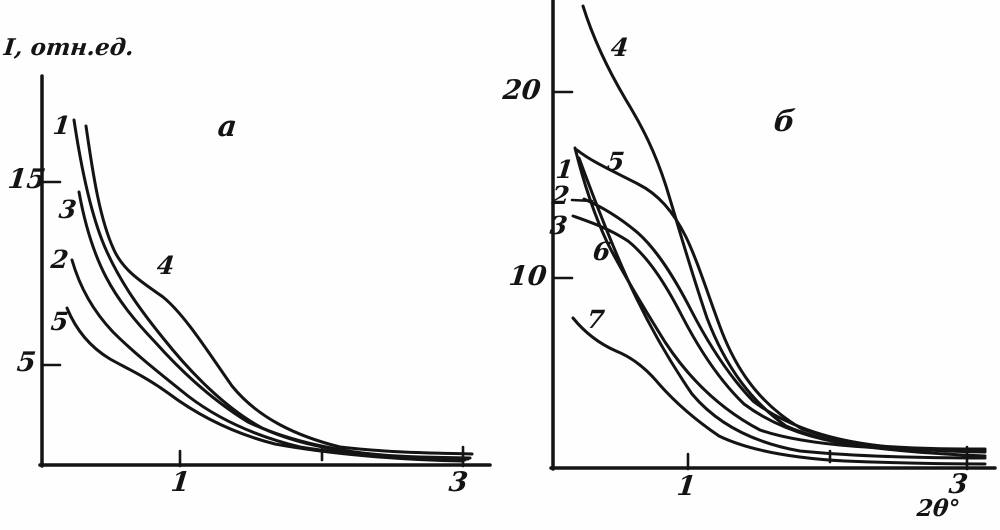 This screenshot has width=1000, height=530. I want to click on panel-b-curve-label-7: 7, so click(595, 319).